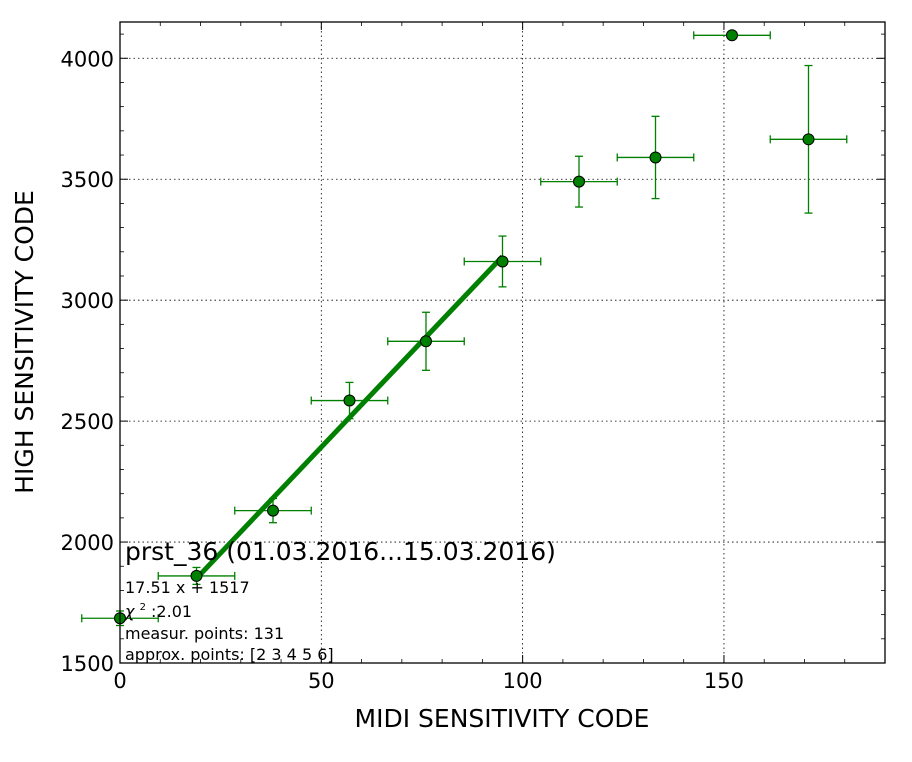  I want to click on chi2-value: :2.01, so click(171, 611).